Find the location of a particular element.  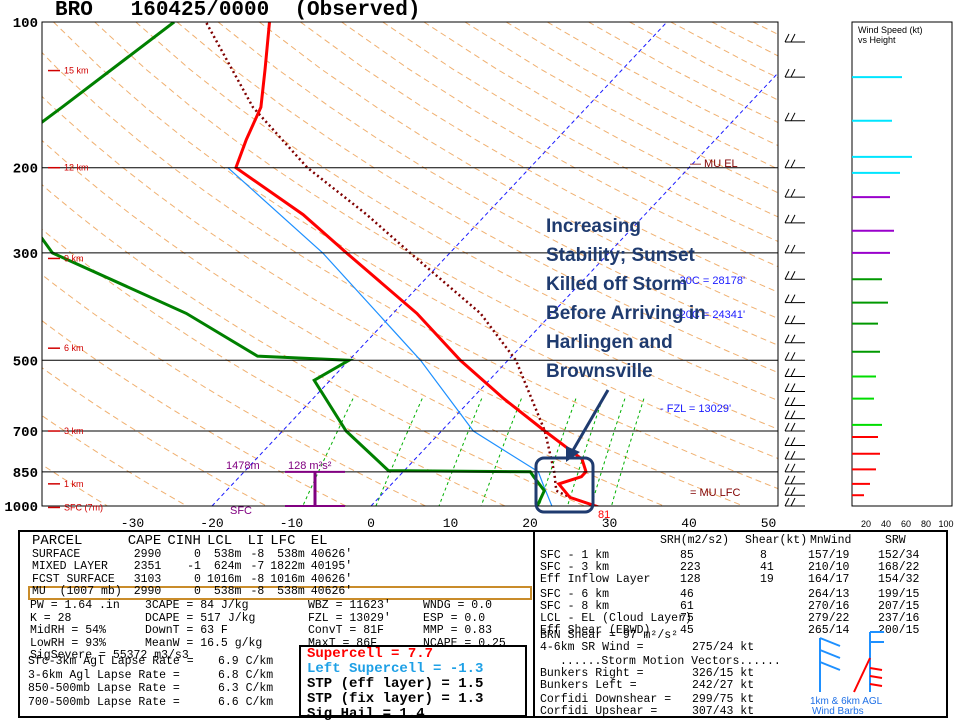

parcel-header-cell: CAPE is located at coordinates (146, 541).